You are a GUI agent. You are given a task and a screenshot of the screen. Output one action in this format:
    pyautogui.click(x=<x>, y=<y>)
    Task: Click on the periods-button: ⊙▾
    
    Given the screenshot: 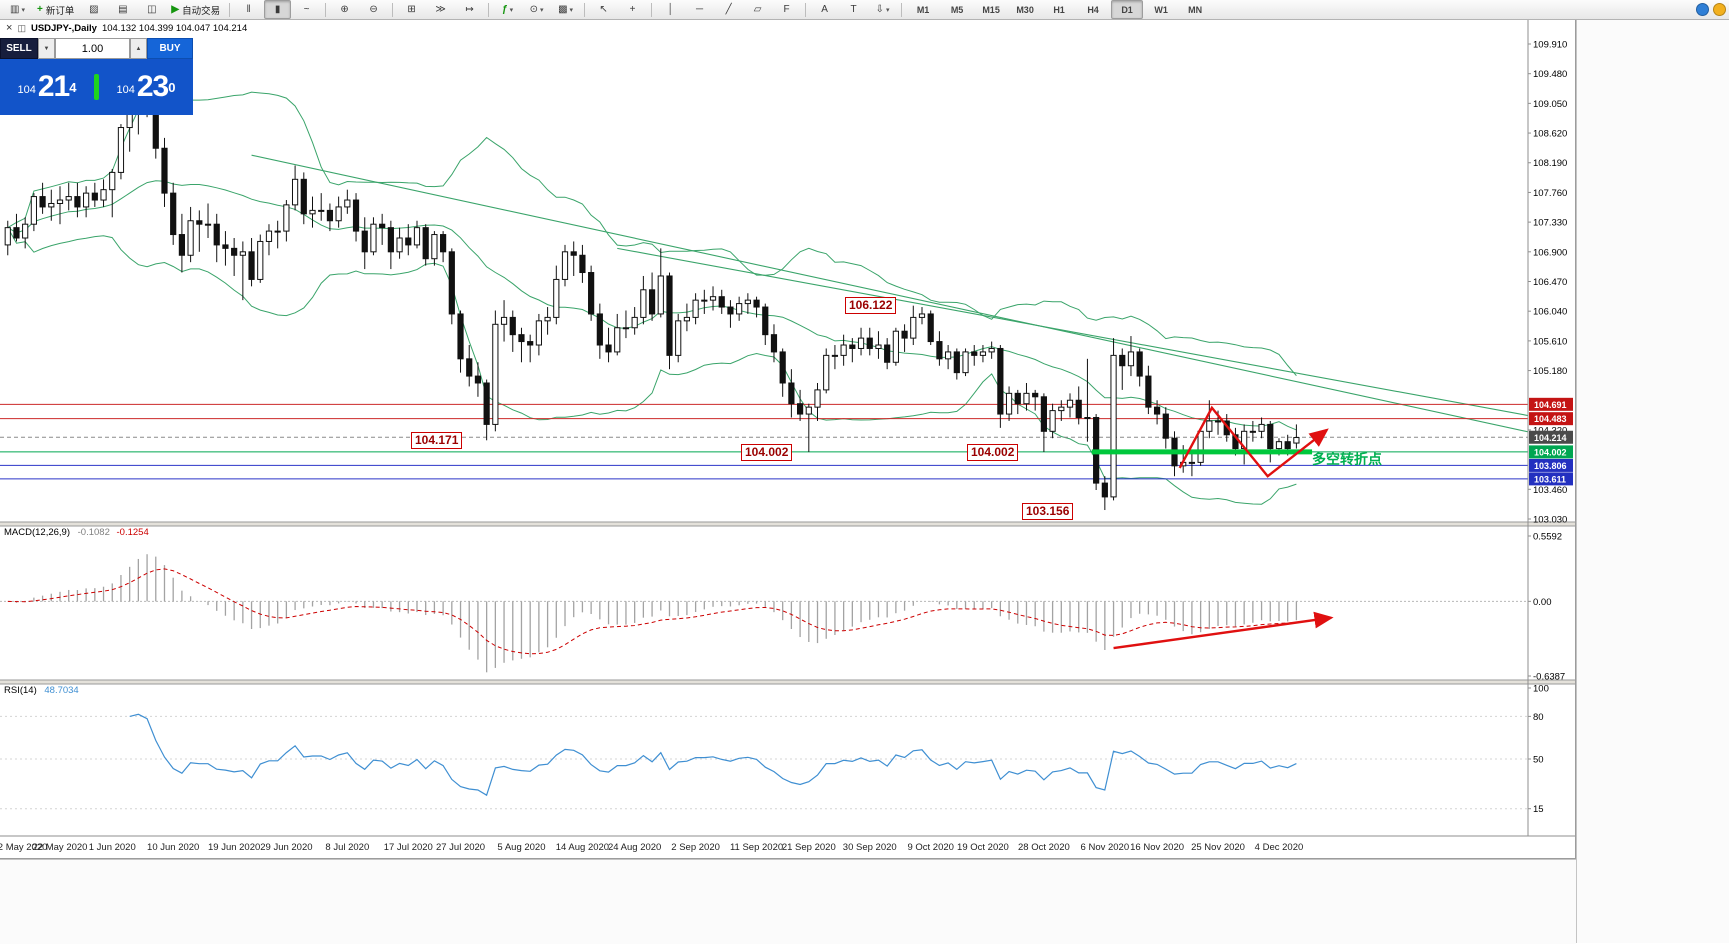 What is the action you would take?
    pyautogui.click(x=536, y=9)
    